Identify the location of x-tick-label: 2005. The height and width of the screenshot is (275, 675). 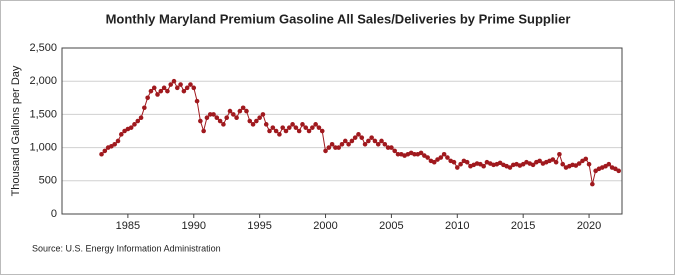
(391, 226).